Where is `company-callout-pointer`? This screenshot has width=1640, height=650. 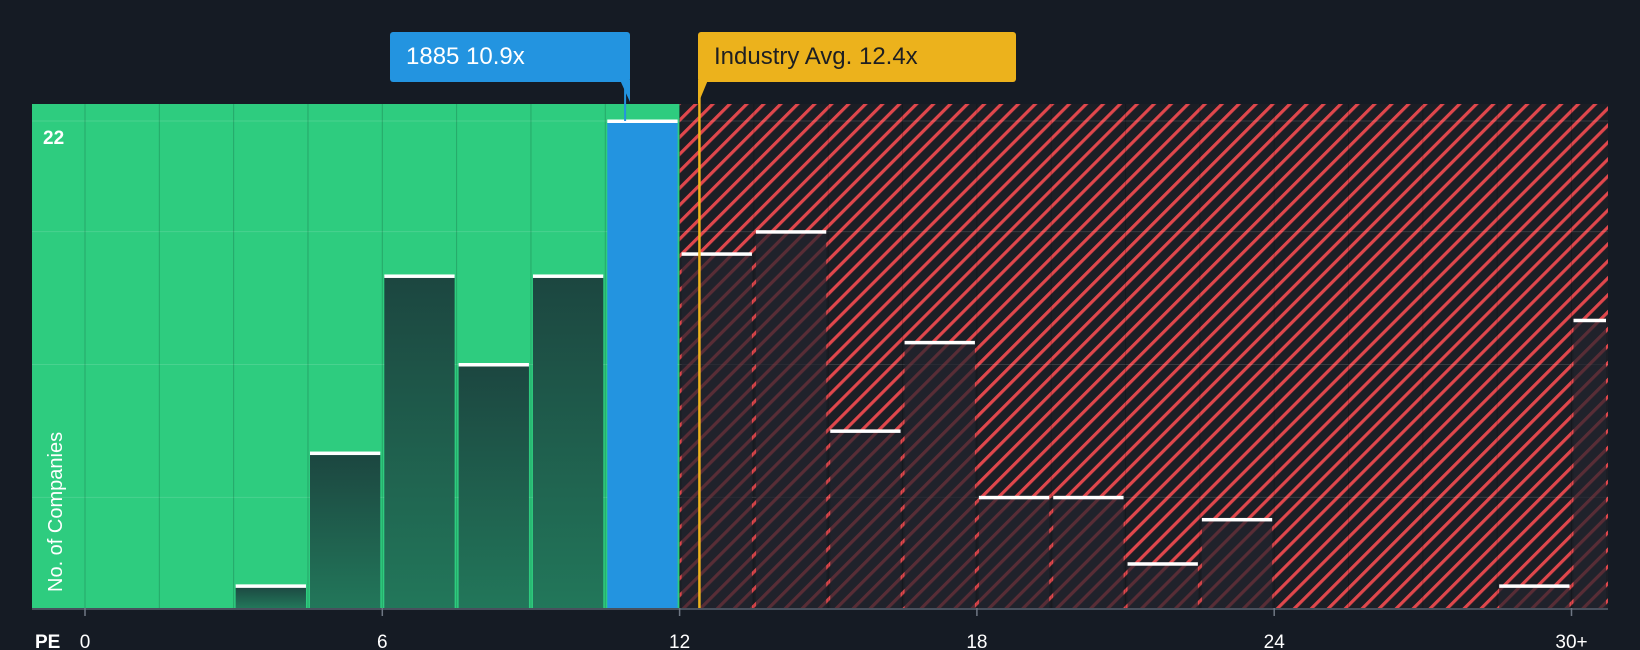
company-callout-pointer is located at coordinates (625, 91).